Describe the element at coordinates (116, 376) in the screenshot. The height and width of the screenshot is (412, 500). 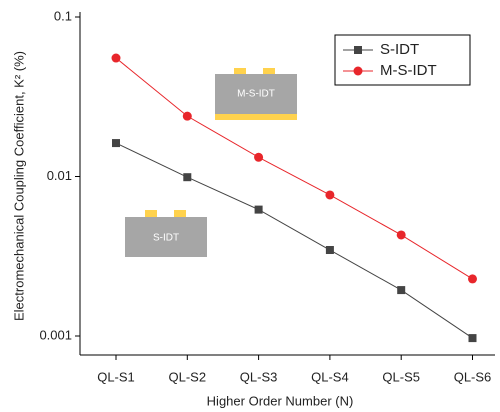
I see `x-tick-label: QL-S1` at that location.